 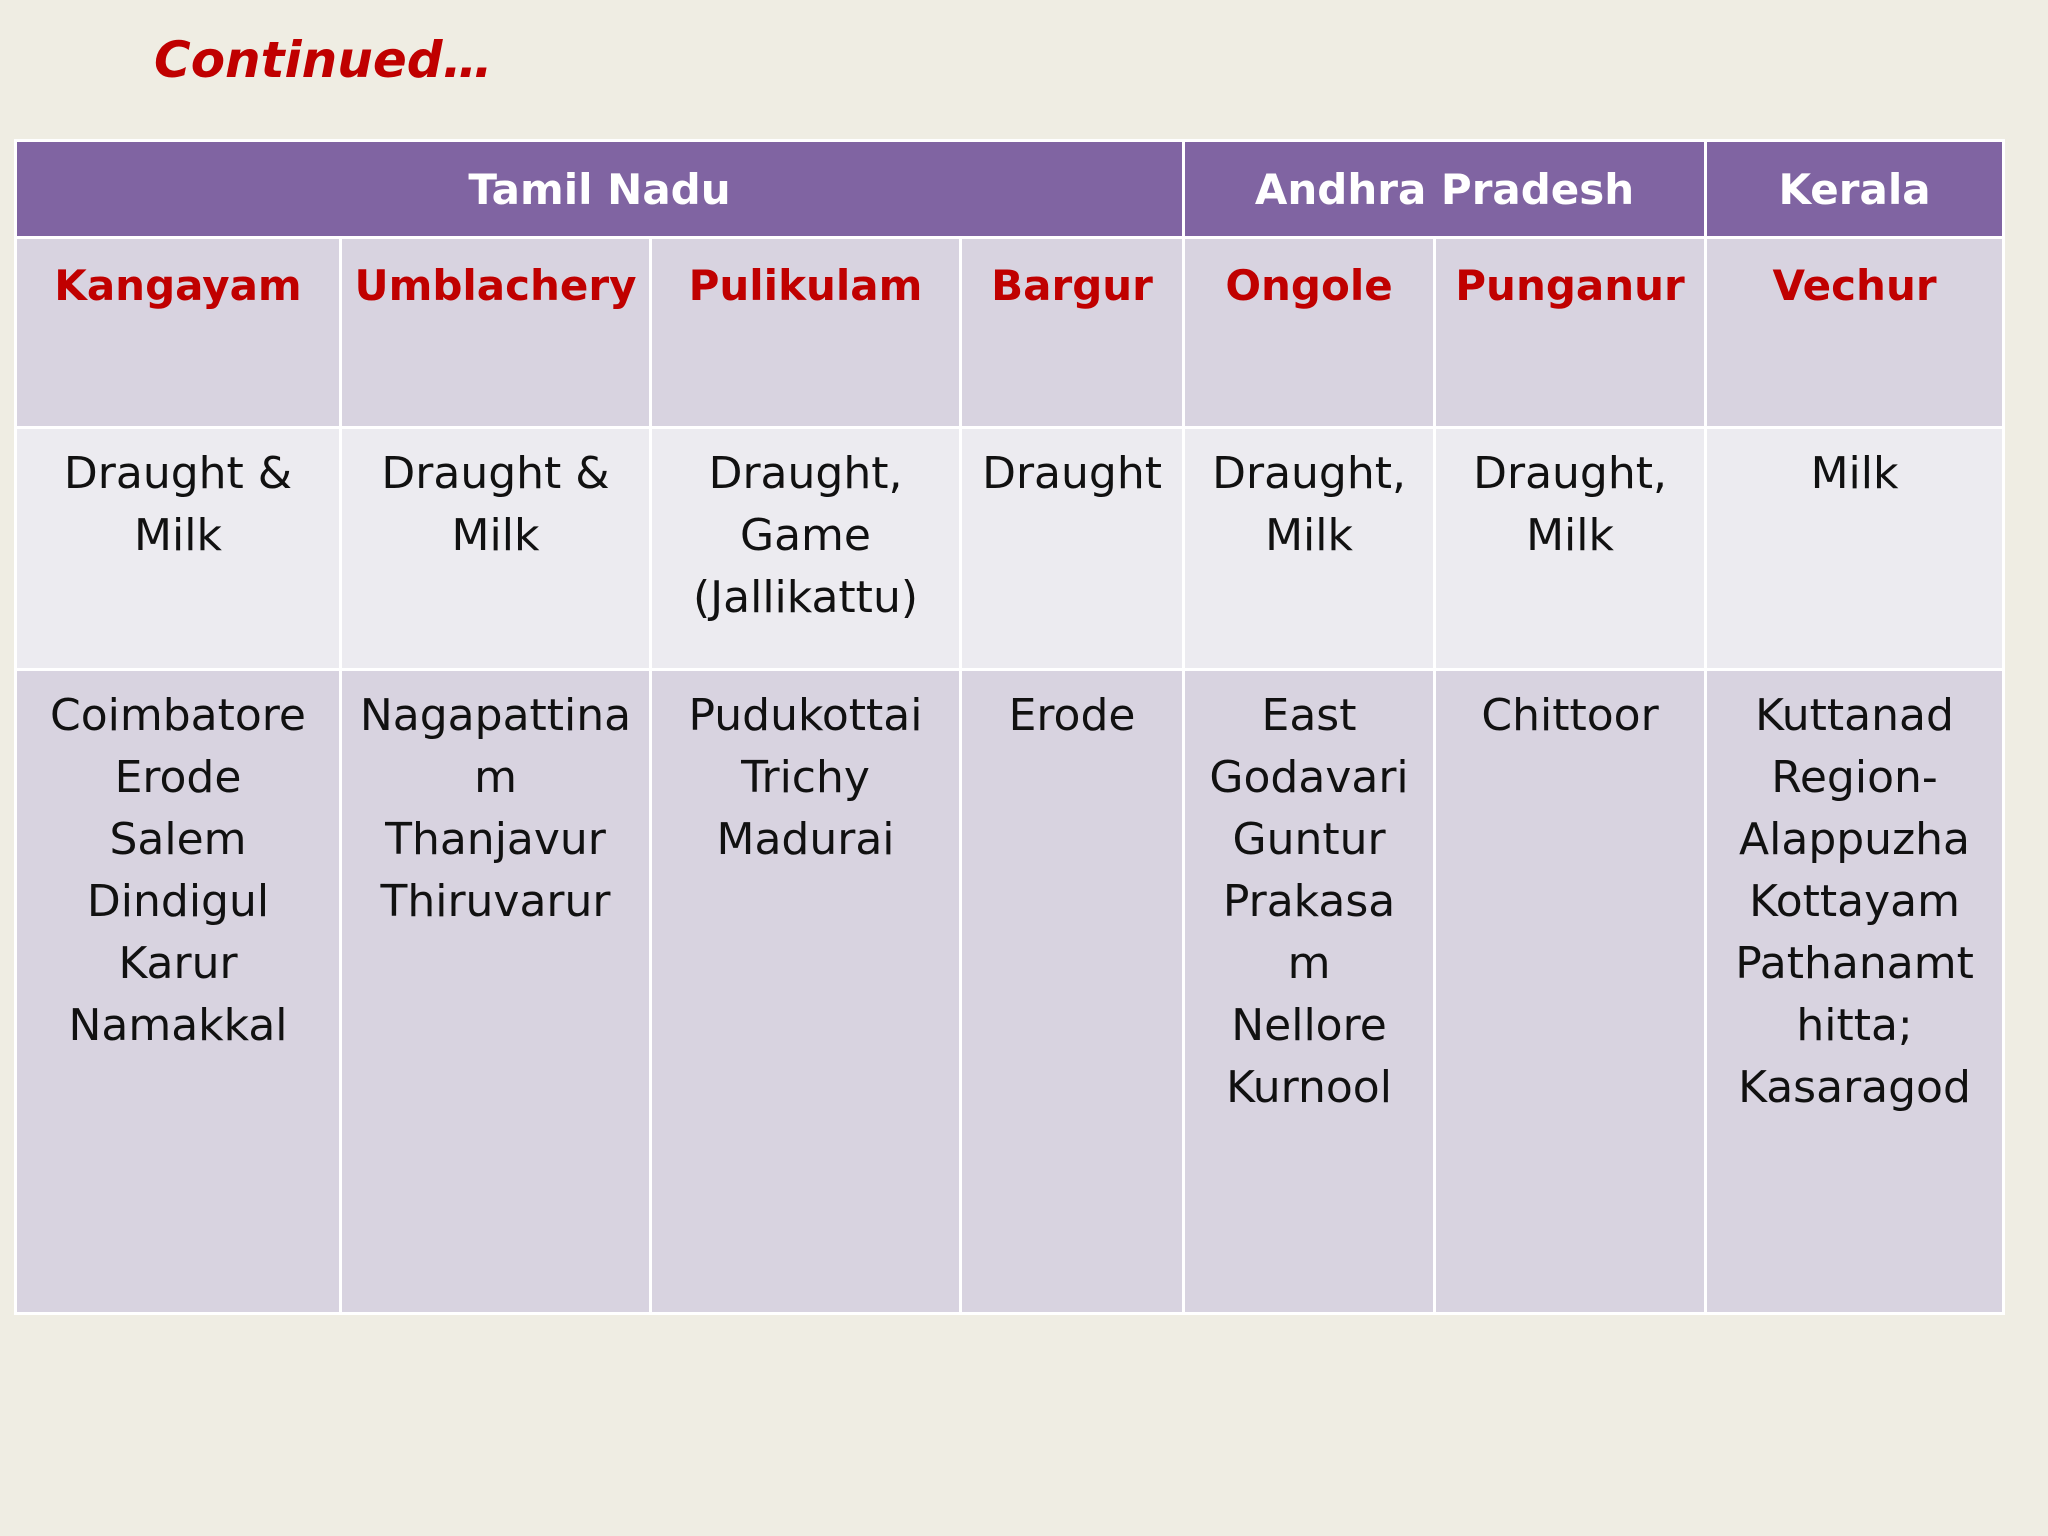 I want to click on breed-name-kangayam: Kangayam, so click(x=178, y=332).